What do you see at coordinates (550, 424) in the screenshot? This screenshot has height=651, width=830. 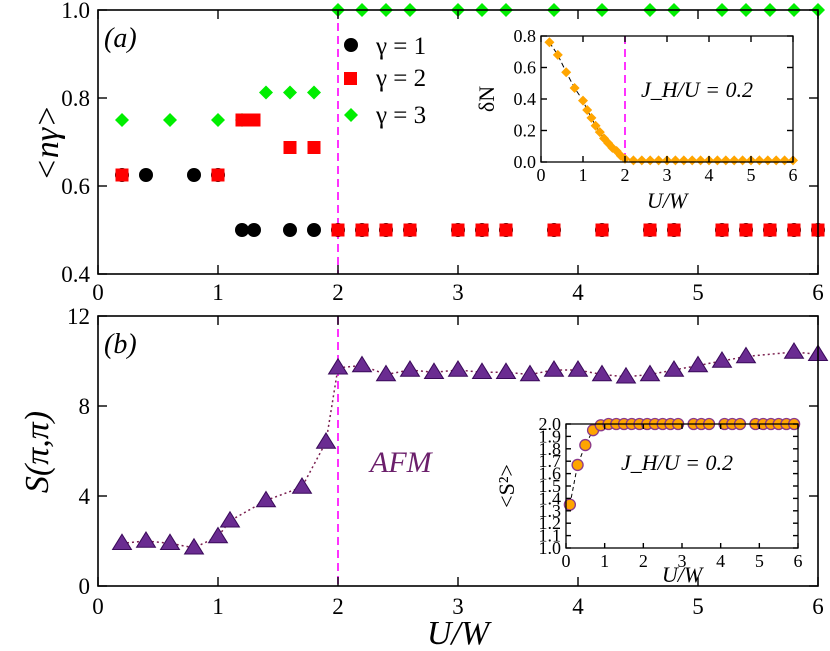 I see `y-tick-label: 2.0` at bounding box center [550, 424].